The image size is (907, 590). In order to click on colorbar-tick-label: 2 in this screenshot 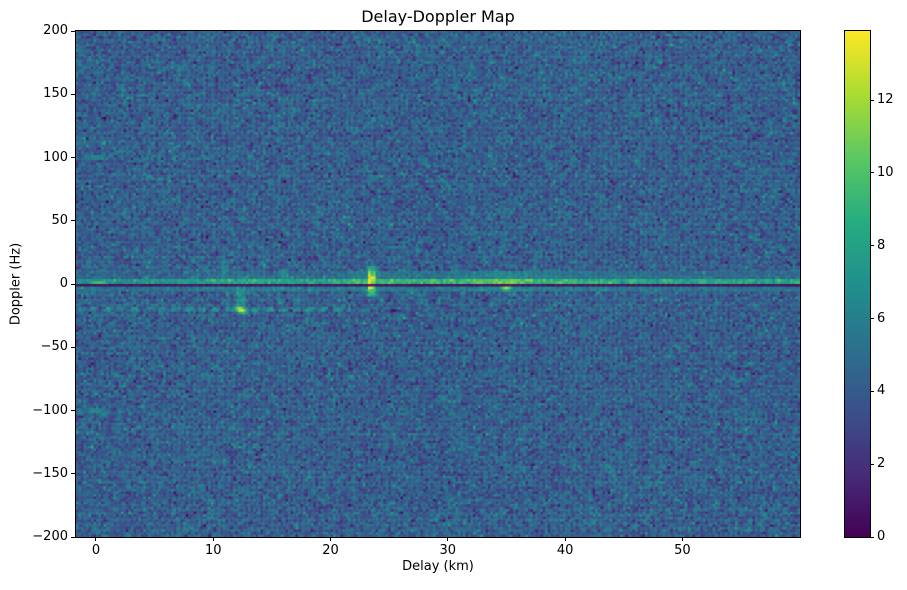, I will do `click(881, 464)`.